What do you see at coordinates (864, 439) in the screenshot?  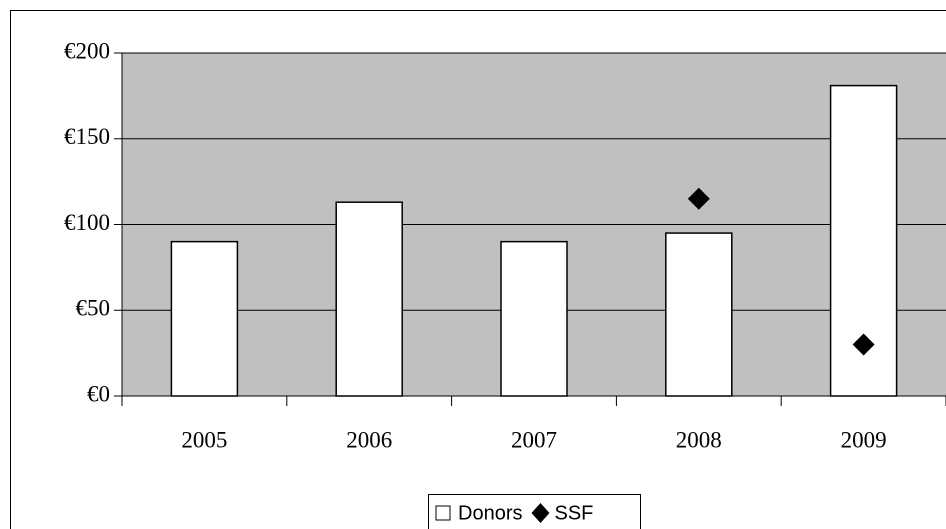 I see `x-tick-label: 2009` at bounding box center [864, 439].